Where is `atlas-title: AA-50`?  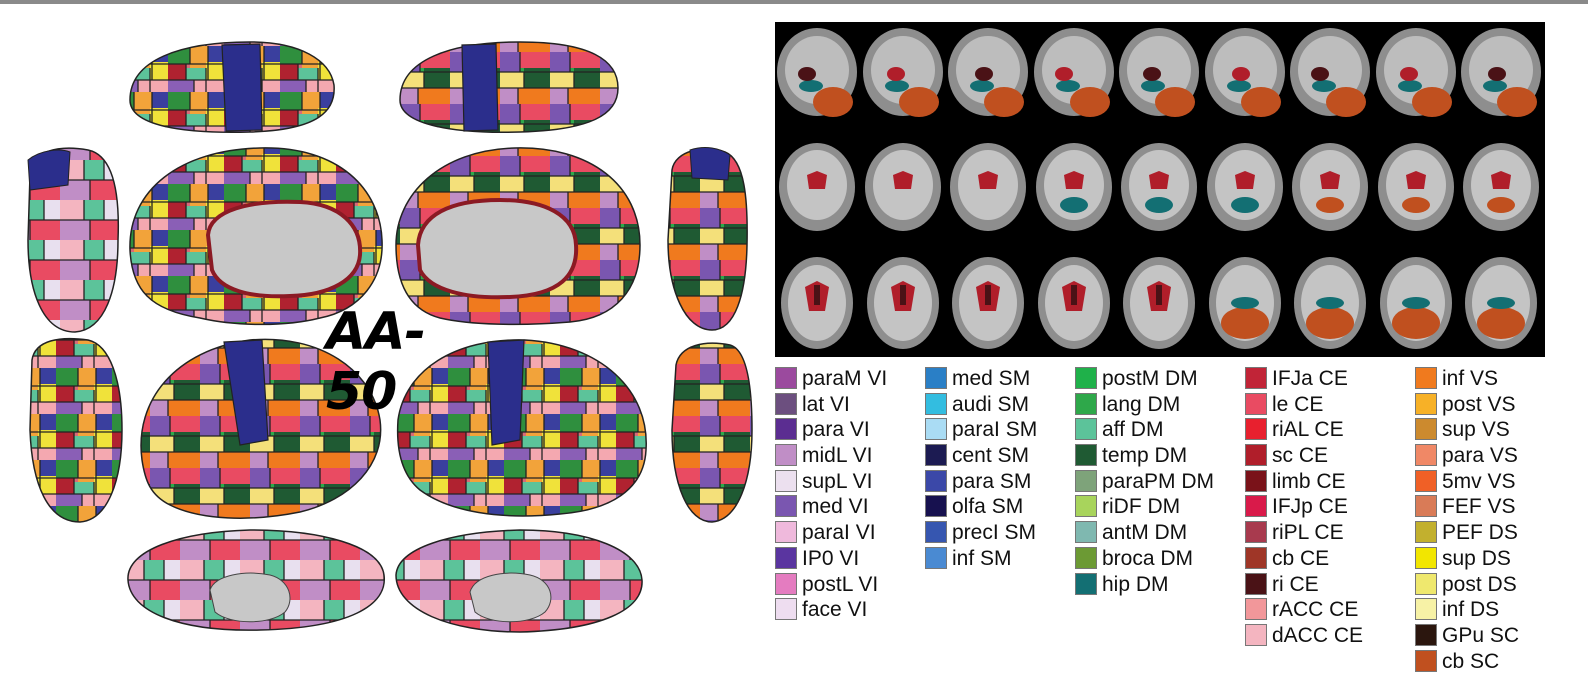
atlas-title: AA-50 is located at coordinates (376, 362).